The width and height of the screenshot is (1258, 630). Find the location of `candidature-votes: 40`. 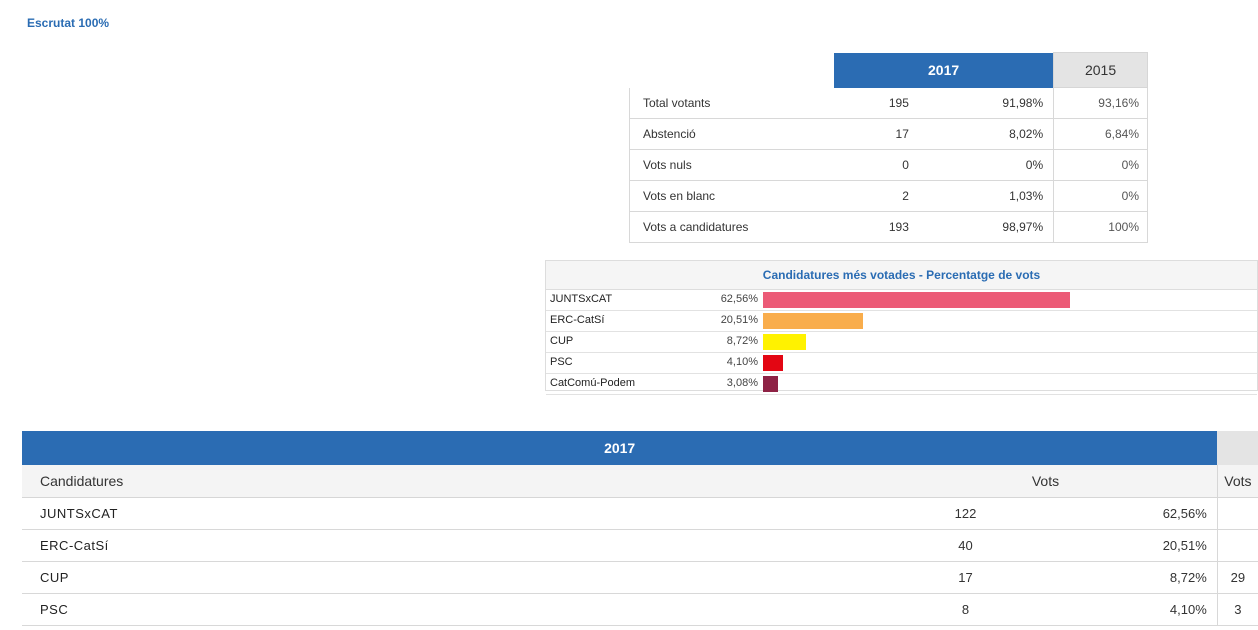

candidature-votes: 40 is located at coordinates (965, 545).